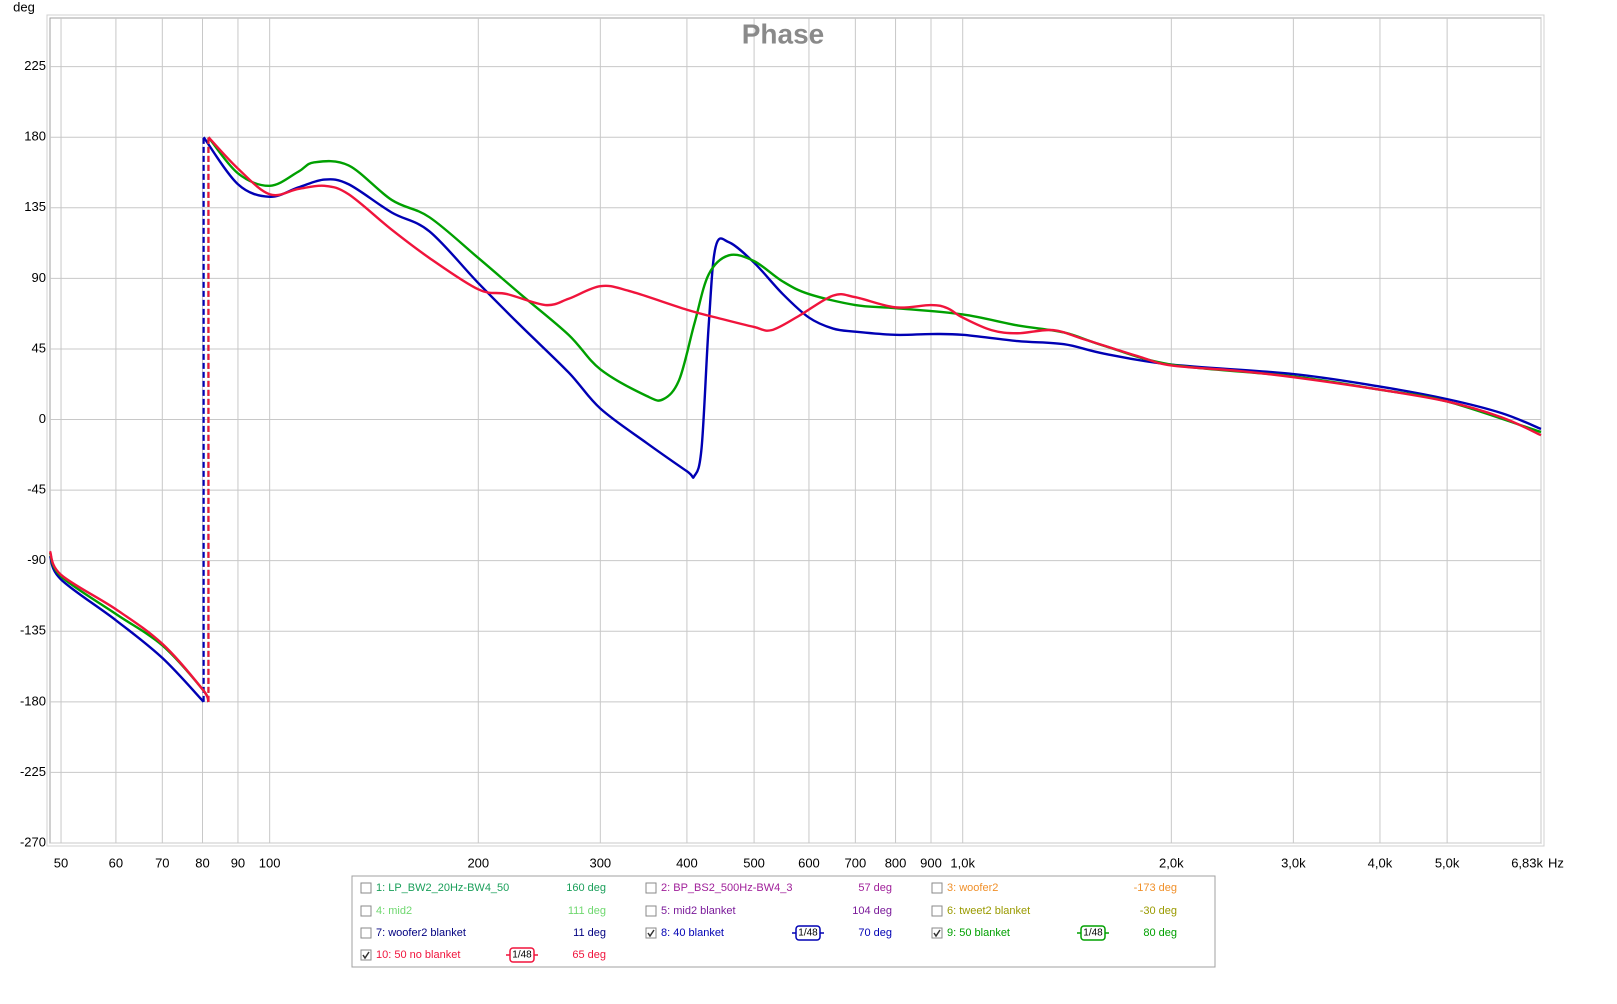 The image size is (1617, 1004). I want to click on legend-entry: 9: 50 blanket, so click(978, 933).